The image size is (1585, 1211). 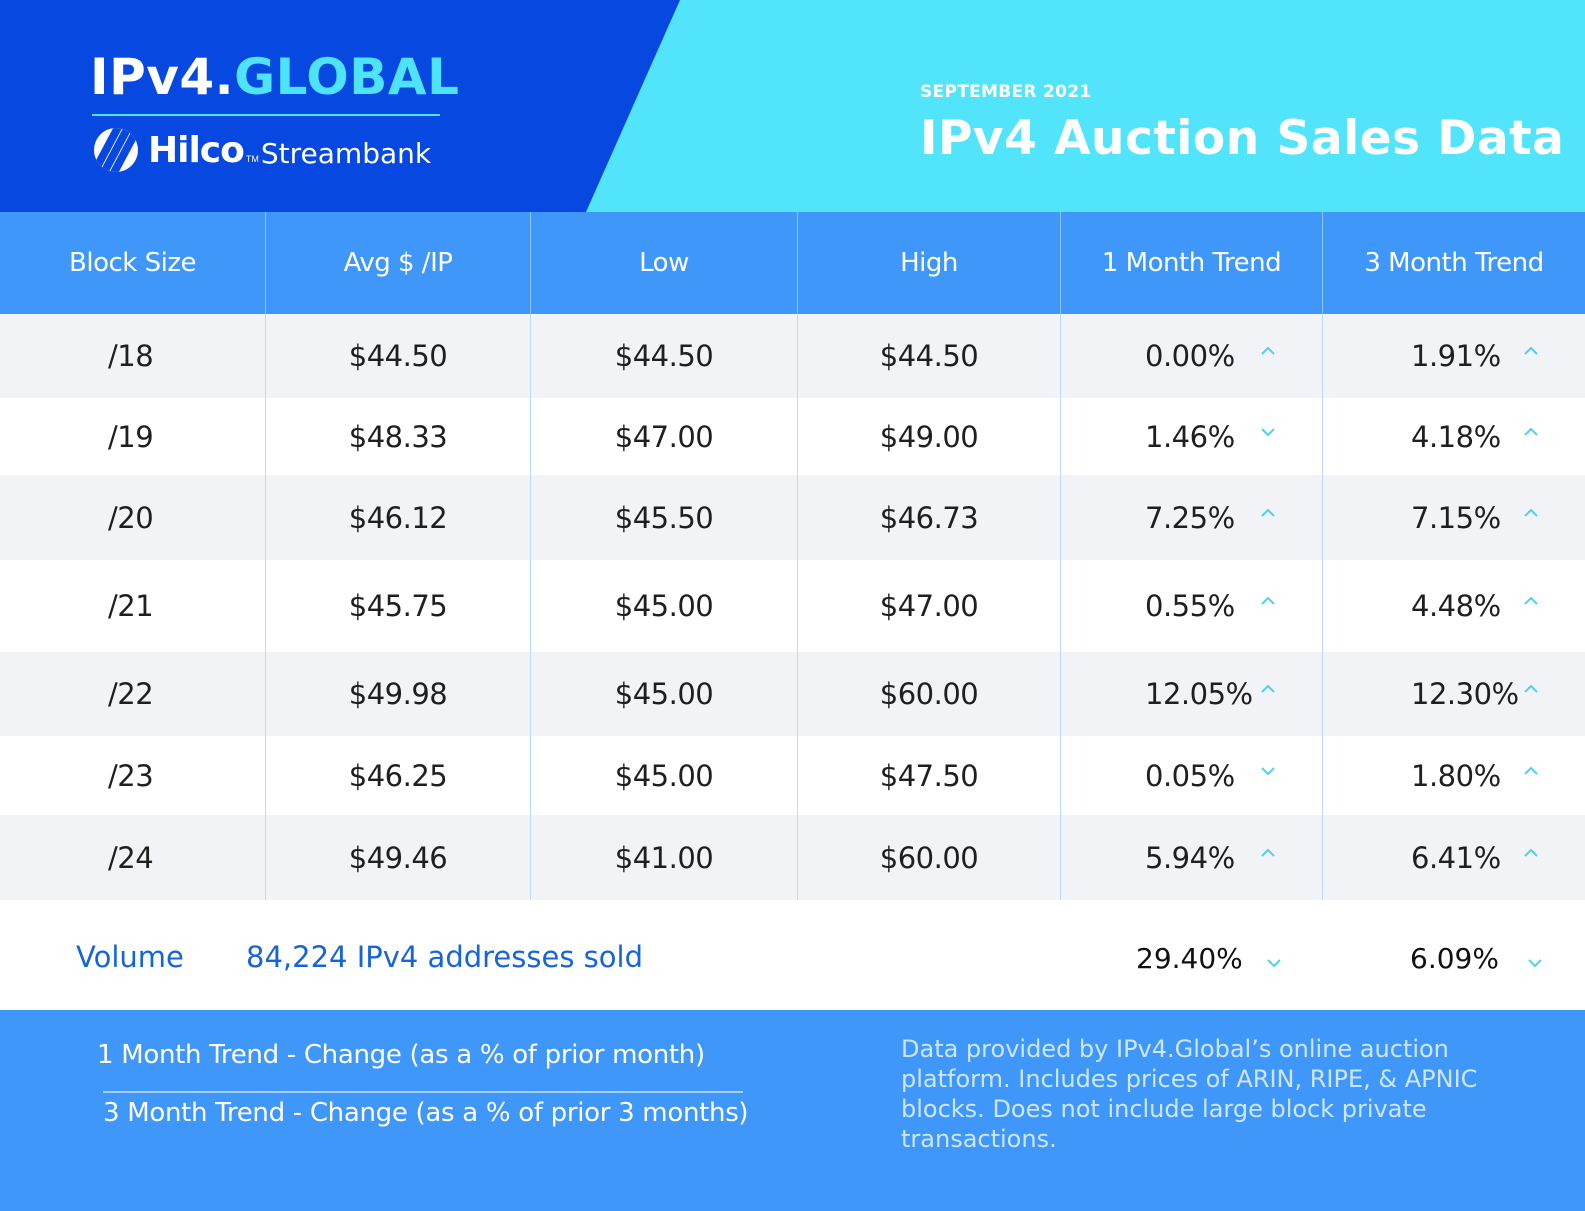 What do you see at coordinates (275, 77) in the screenshot?
I see `ipv4-global-logo: IPv4.GLOBAL` at bounding box center [275, 77].